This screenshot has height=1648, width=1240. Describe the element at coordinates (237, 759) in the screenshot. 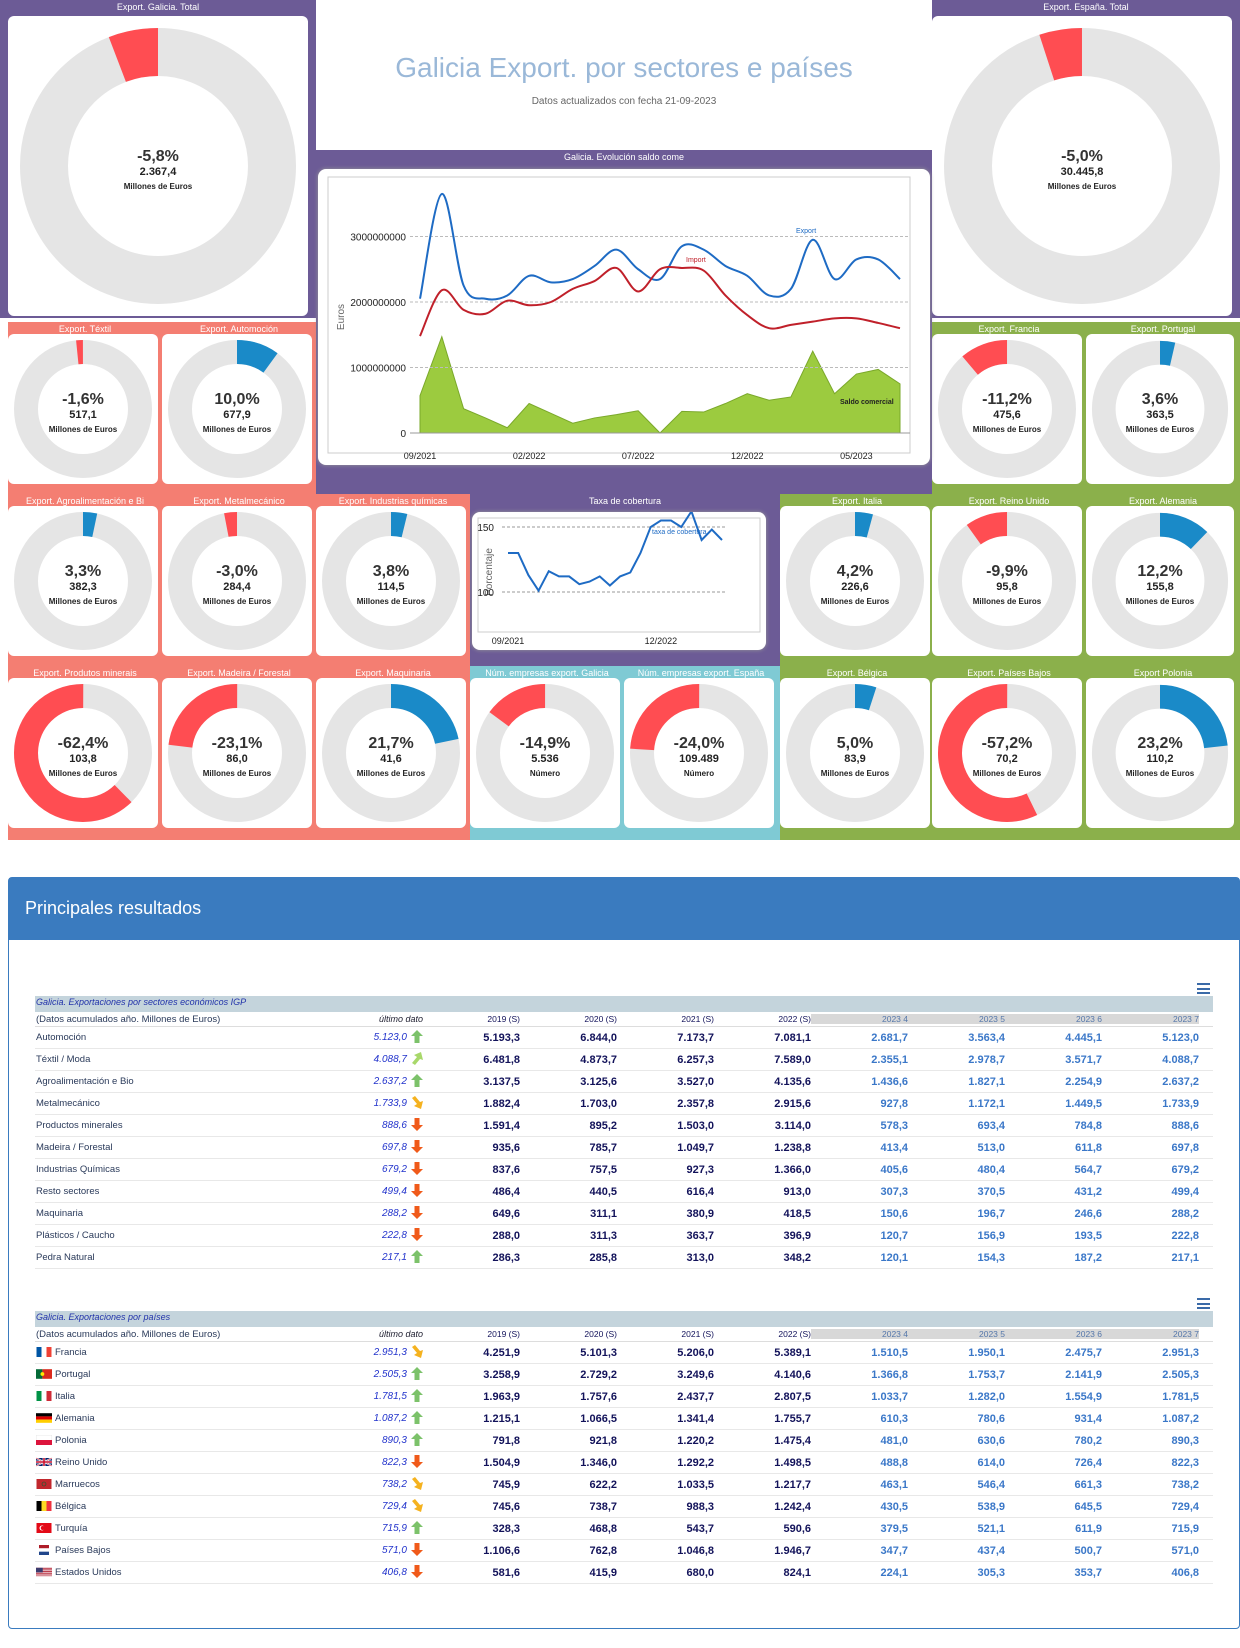

I see `donut-value: 86,0` at that location.